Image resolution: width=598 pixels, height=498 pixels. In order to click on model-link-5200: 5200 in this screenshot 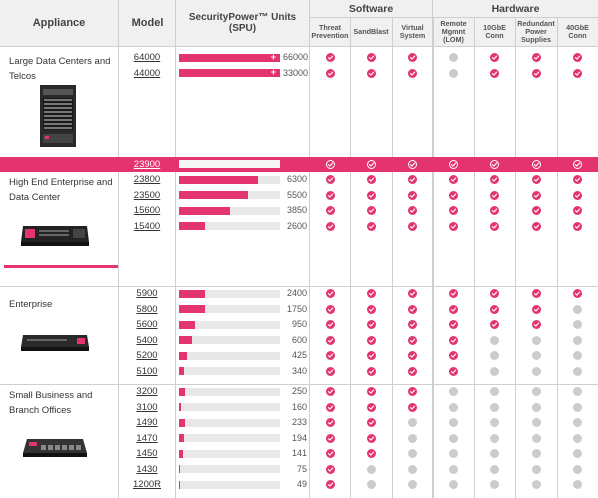, I will do `click(147, 355)`.